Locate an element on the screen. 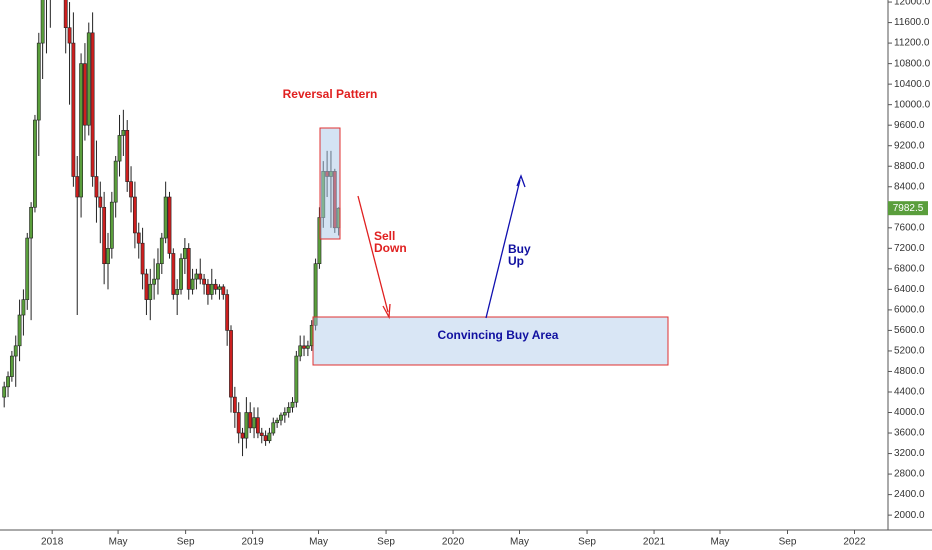 This screenshot has width=932, height=550. y-tick-label: 11600.0 is located at coordinates (912, 22).